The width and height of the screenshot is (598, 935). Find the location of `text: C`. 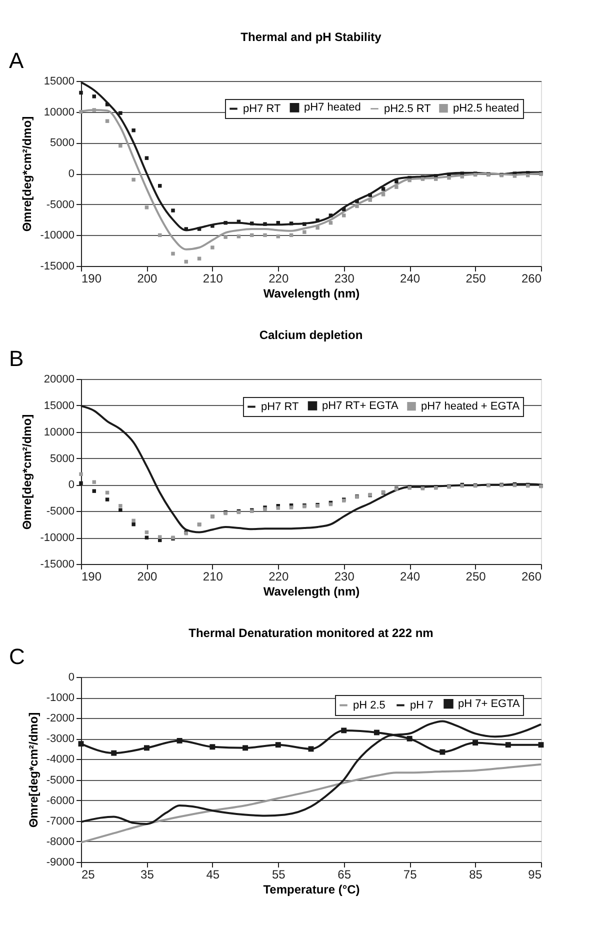

text: C is located at coordinates (17, 656).